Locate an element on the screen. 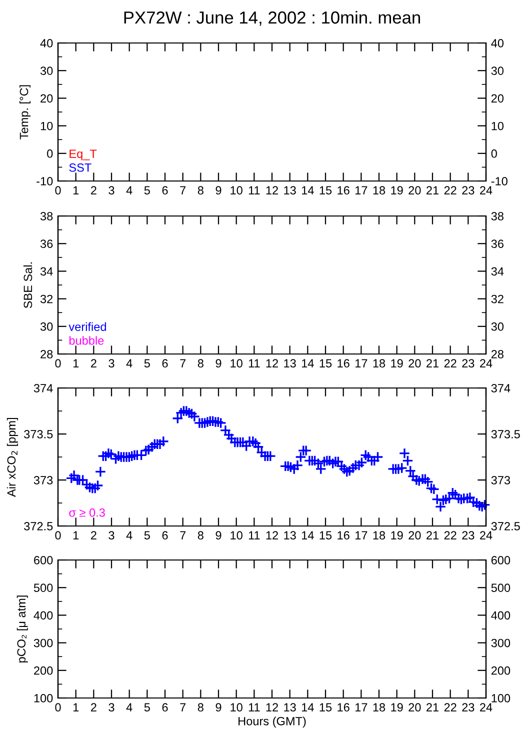 The height and width of the screenshot is (739, 529). y2-tick-label: 374 is located at coordinates (500, 388).